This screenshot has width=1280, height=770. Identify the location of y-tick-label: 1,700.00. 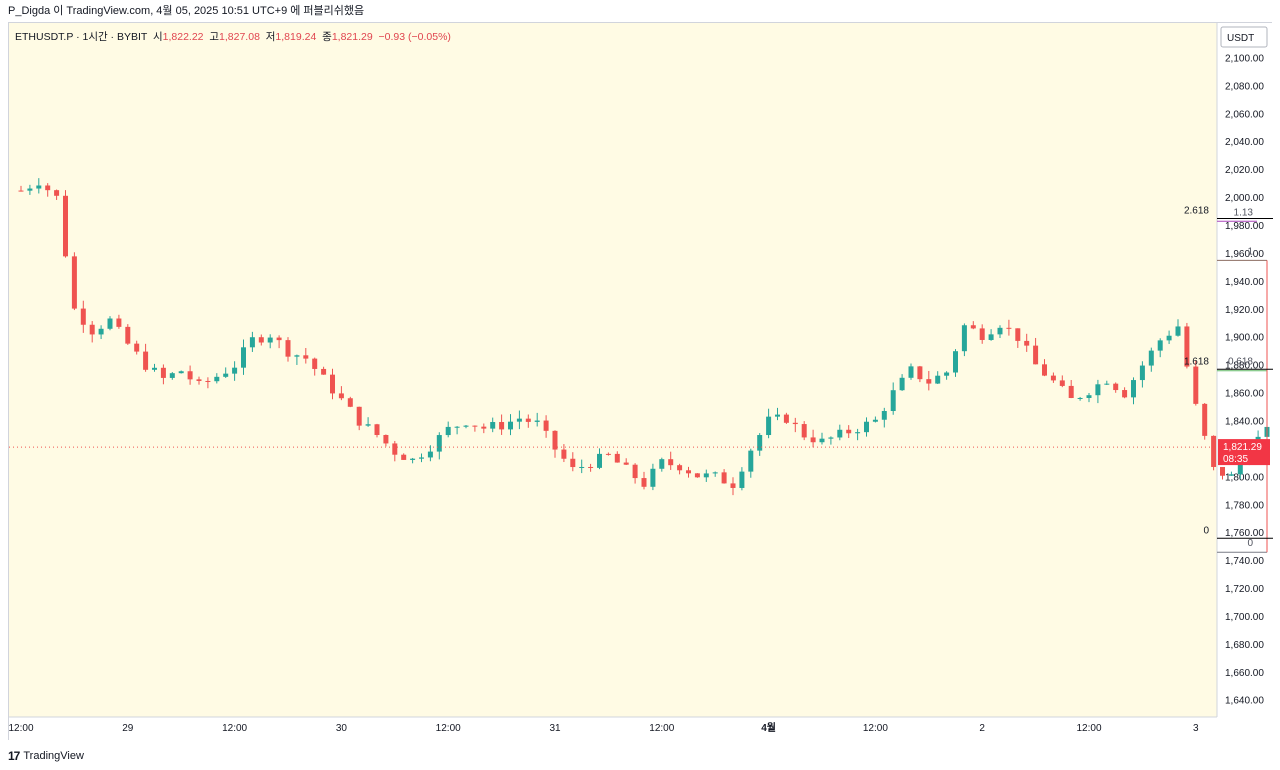
(1244, 617).